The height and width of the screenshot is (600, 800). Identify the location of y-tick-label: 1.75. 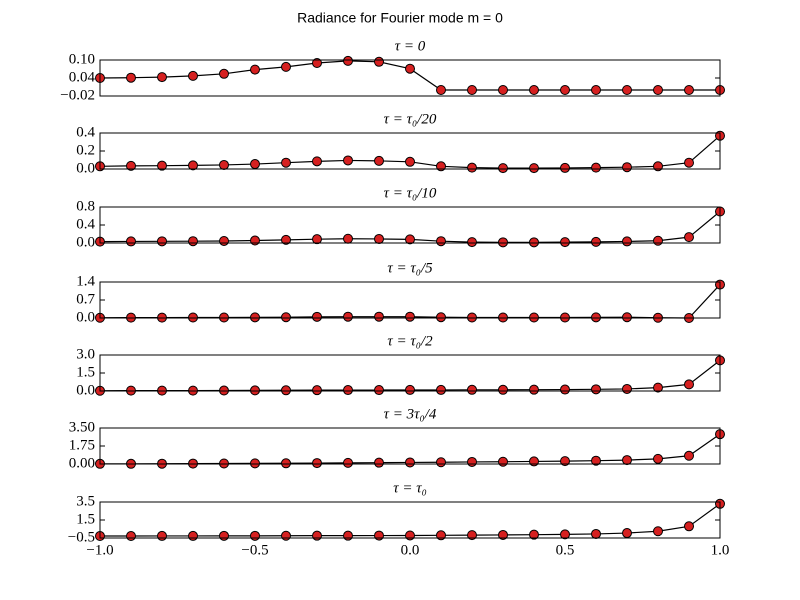
(82, 445).